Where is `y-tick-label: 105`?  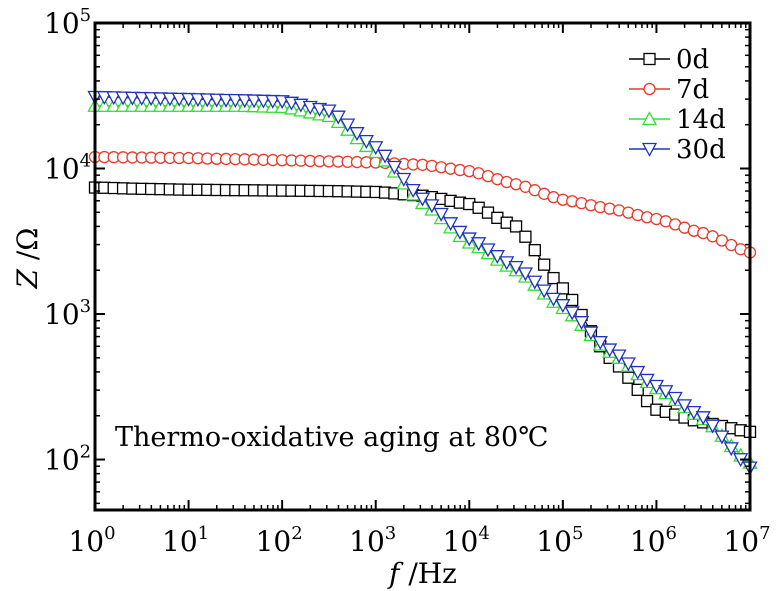 y-tick-label: 105 is located at coordinates (67, 22).